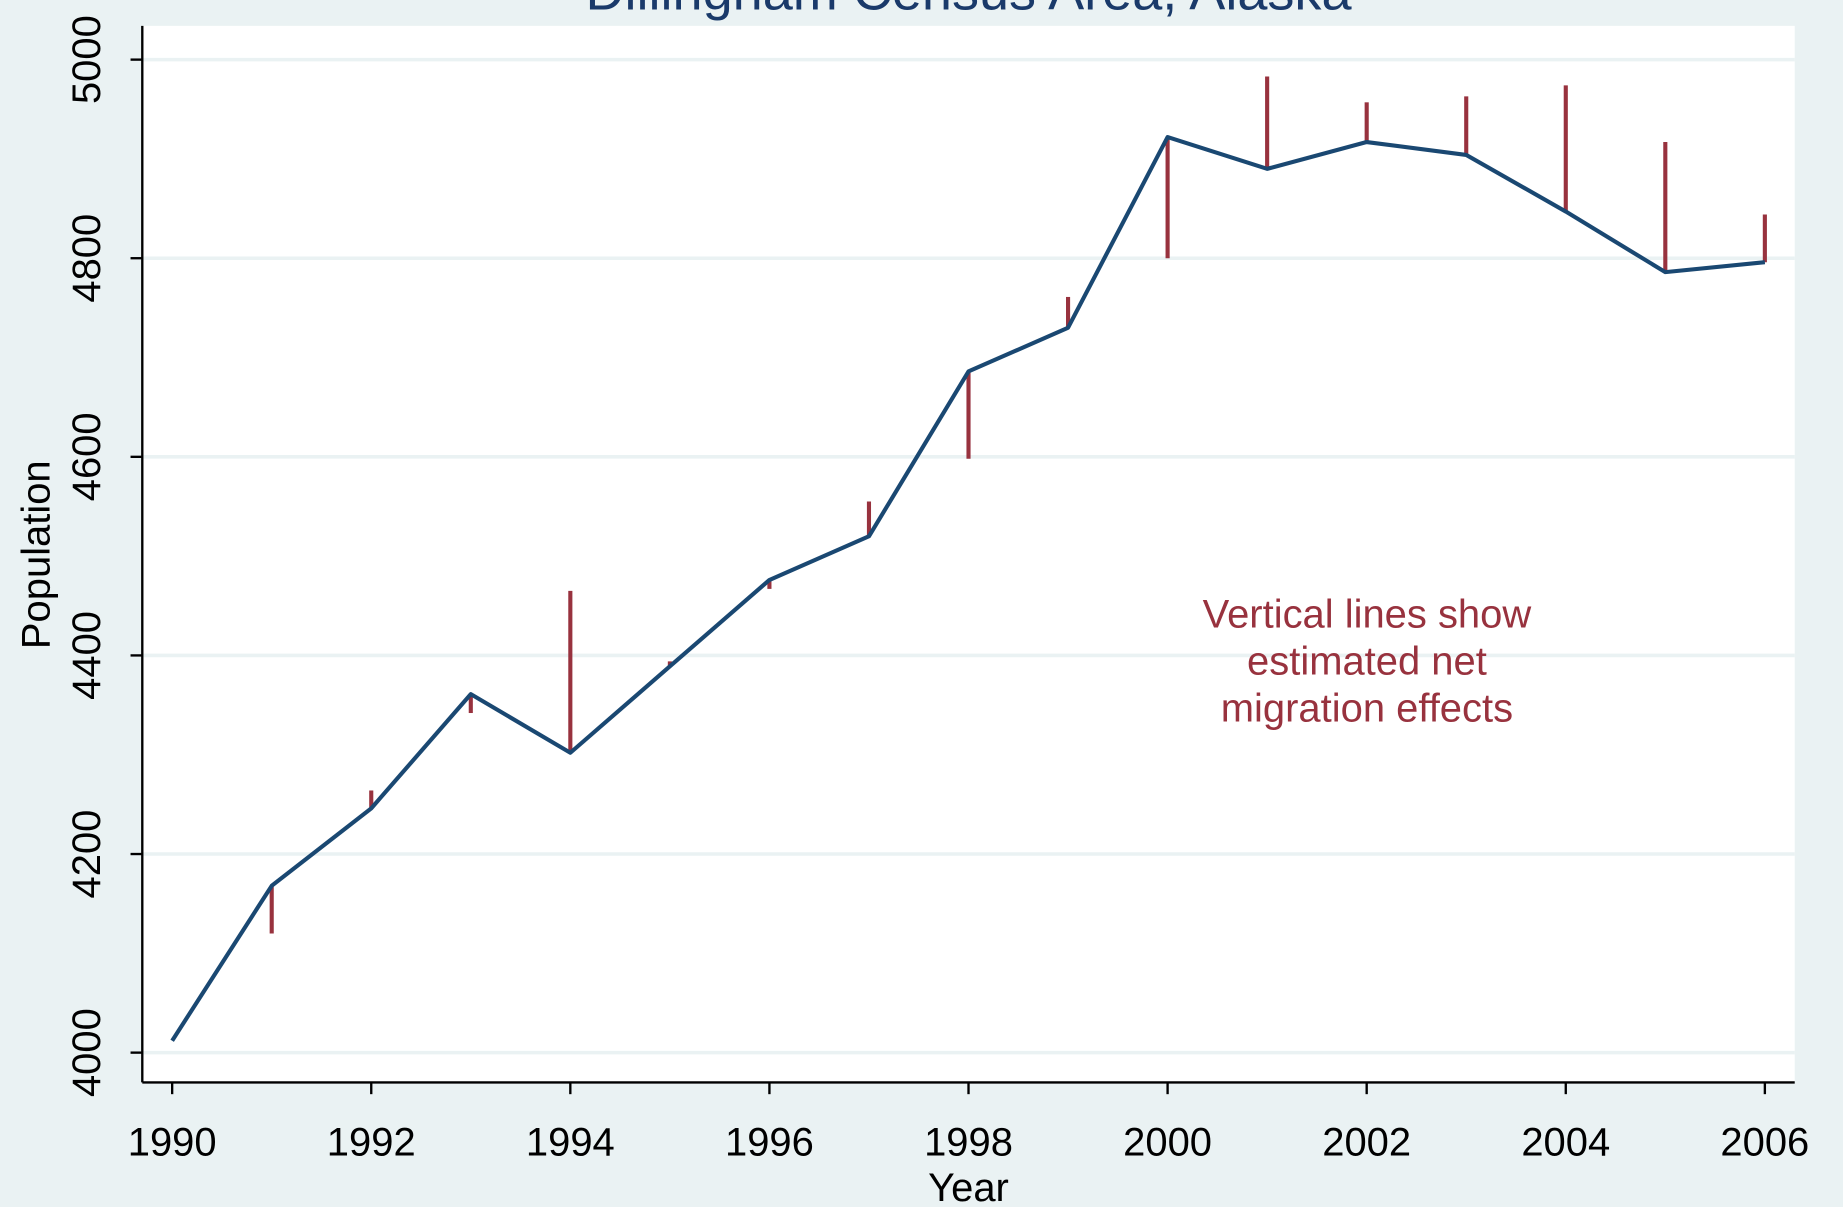 Image resolution: width=1843 pixels, height=1207 pixels. I want to click on annotation: Vertical lines show, so click(1367, 615).